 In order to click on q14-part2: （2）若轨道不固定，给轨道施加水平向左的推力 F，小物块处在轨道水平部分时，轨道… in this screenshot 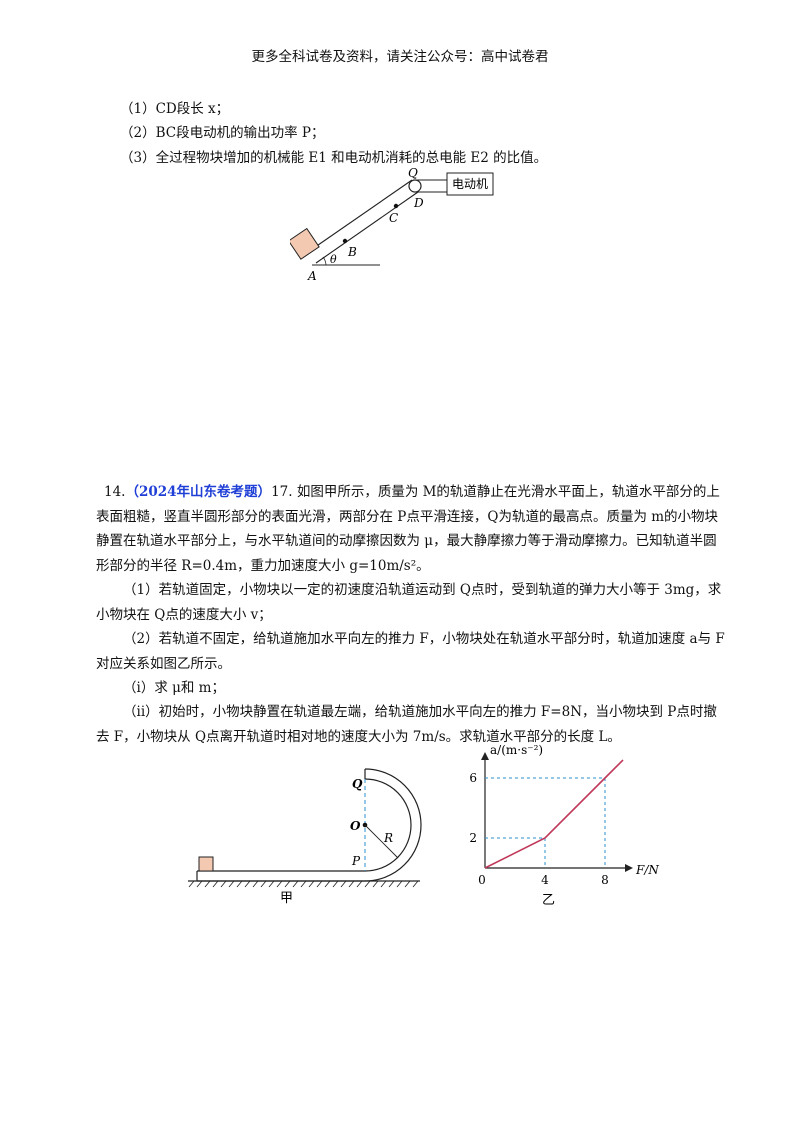, I will do `click(410, 651)`.